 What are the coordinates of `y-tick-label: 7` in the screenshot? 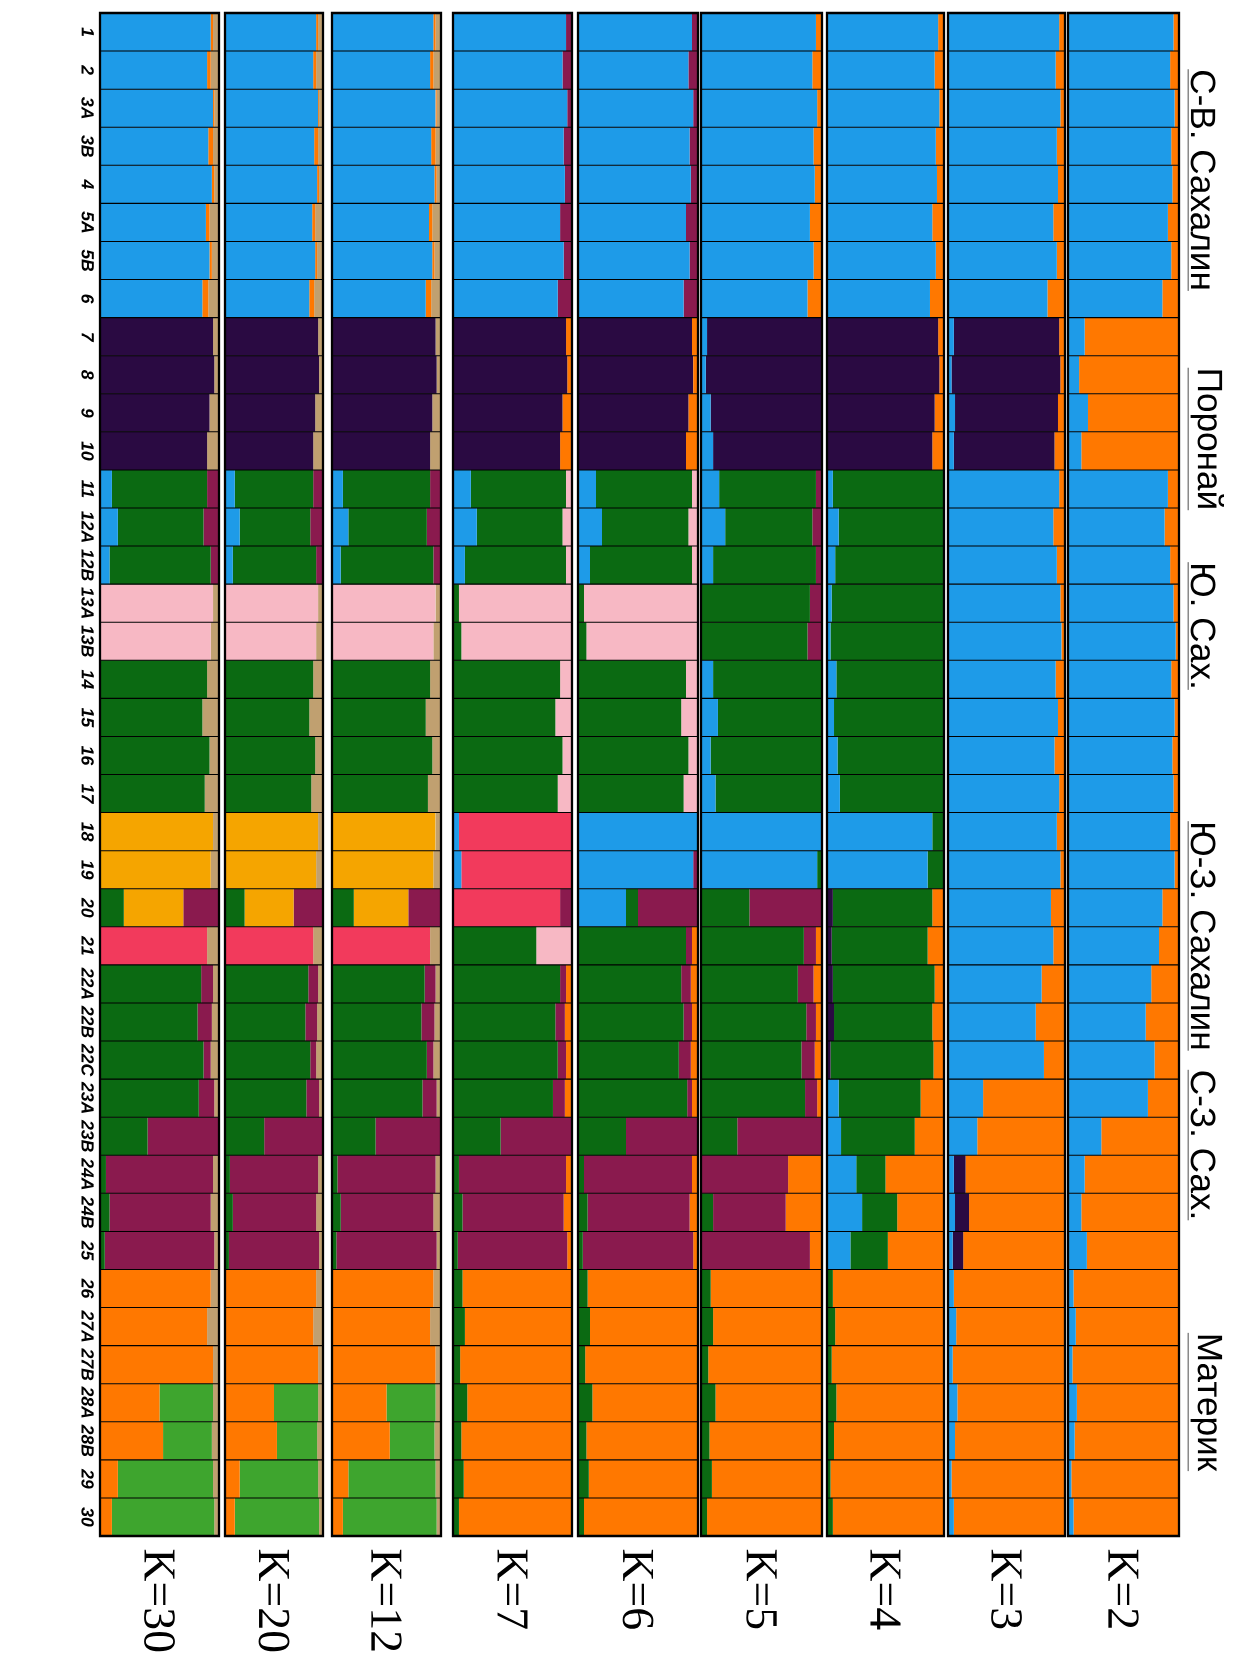 It's located at (87, 338).